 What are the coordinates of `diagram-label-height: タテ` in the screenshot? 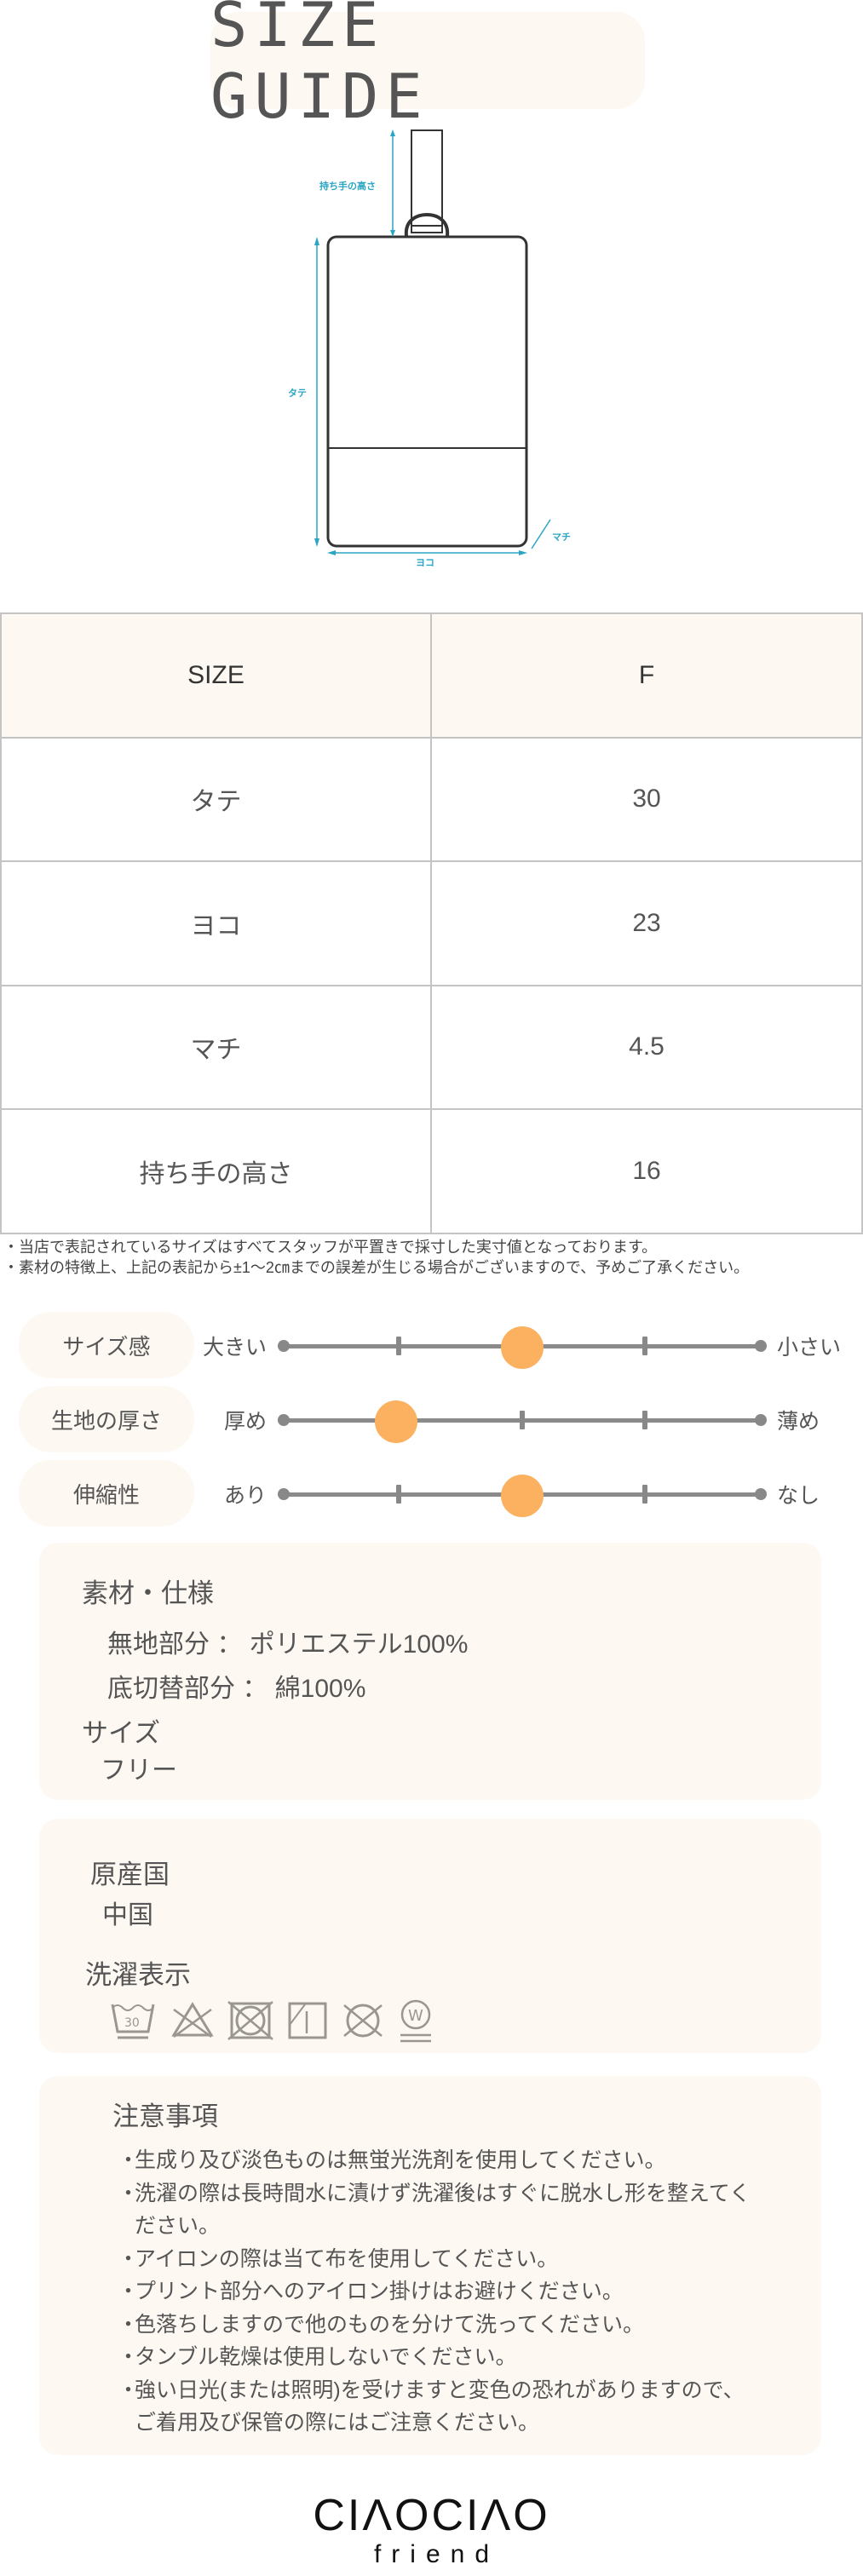 It's located at (297, 394).